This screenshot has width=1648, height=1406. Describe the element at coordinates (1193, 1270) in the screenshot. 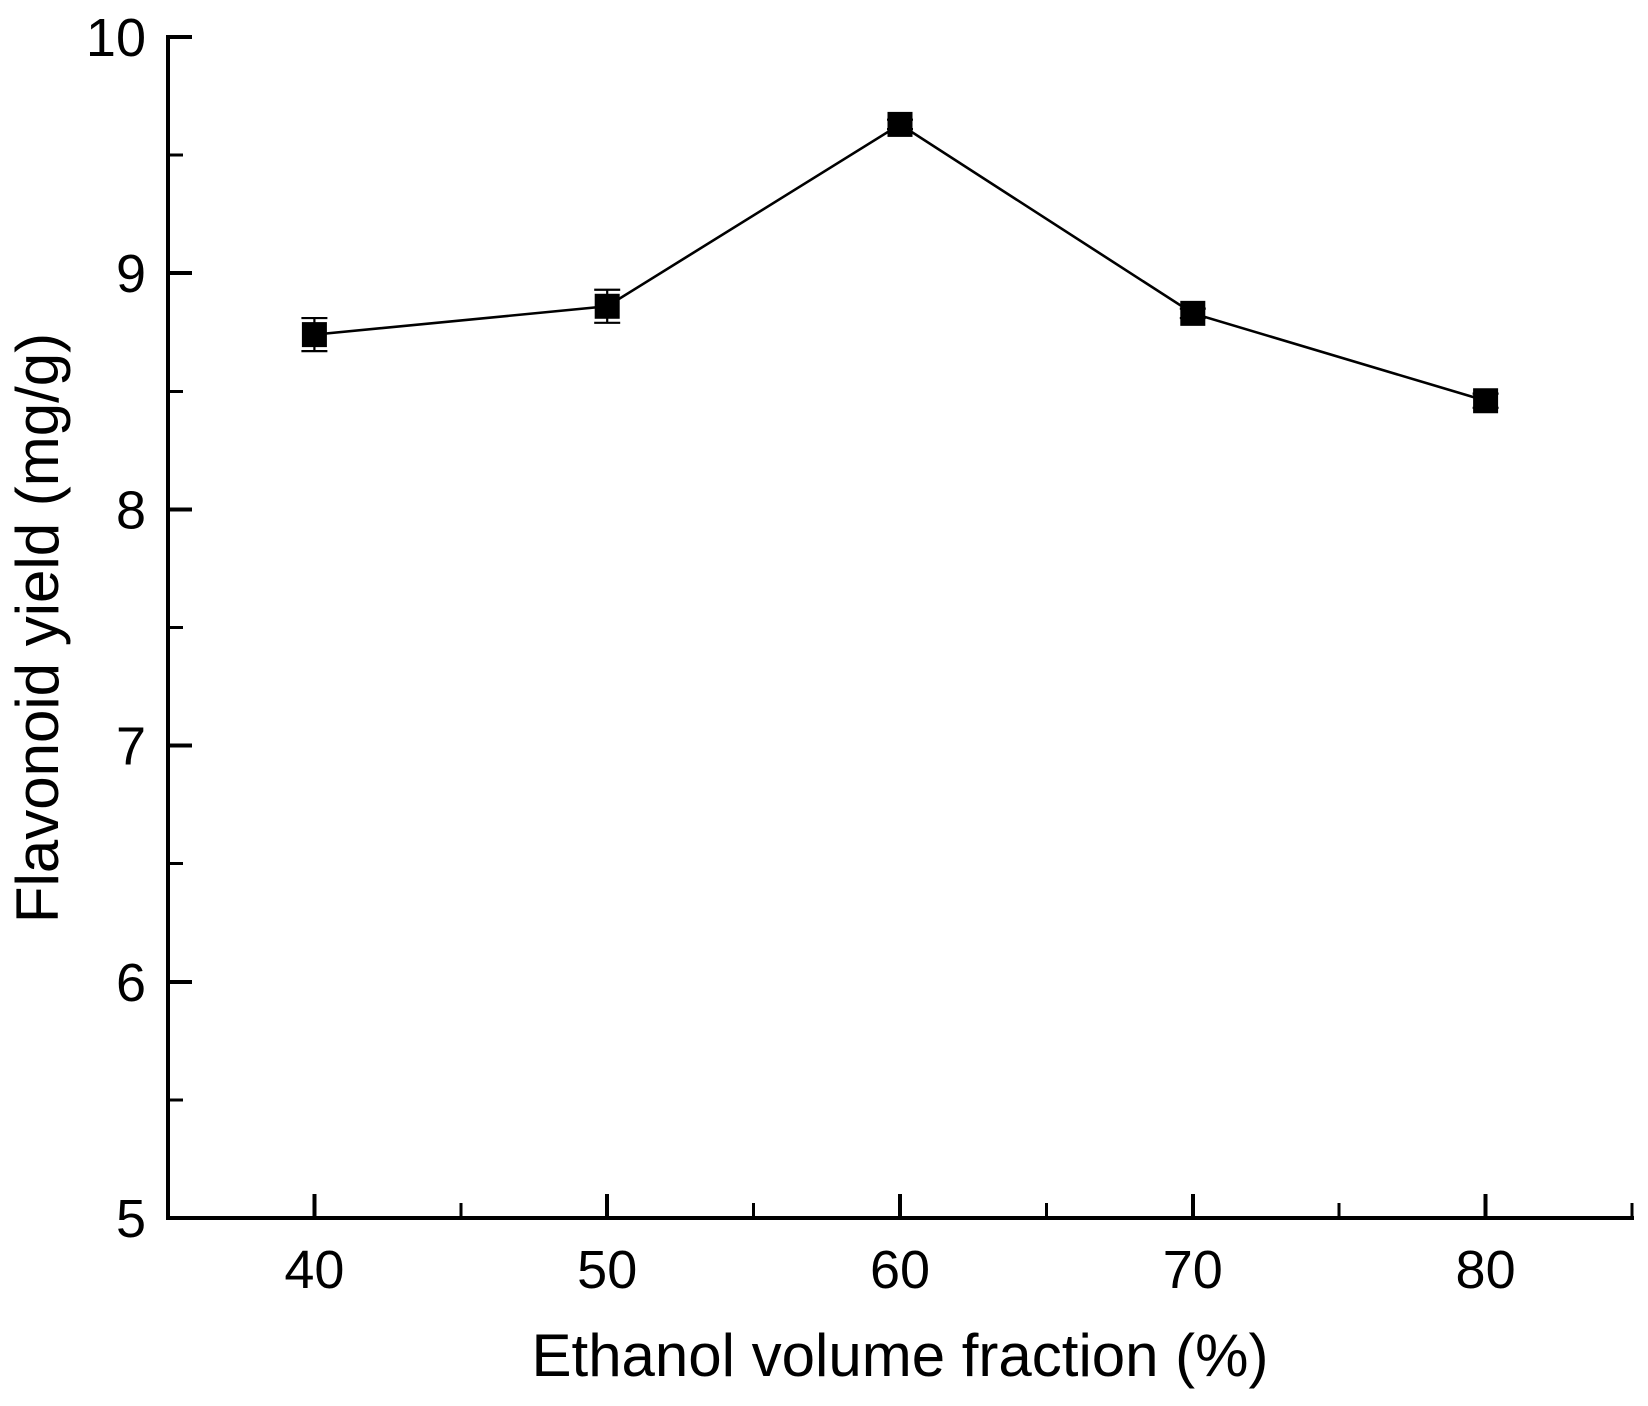

I see `x-tick-label: 70` at that location.